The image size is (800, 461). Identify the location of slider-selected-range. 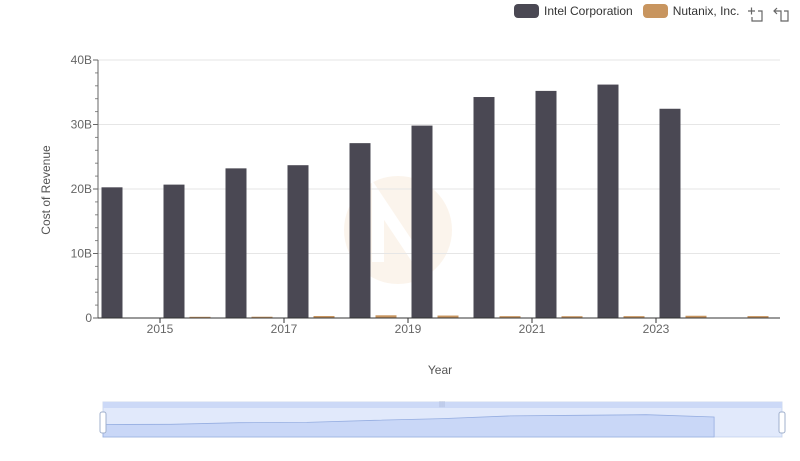
(442, 419).